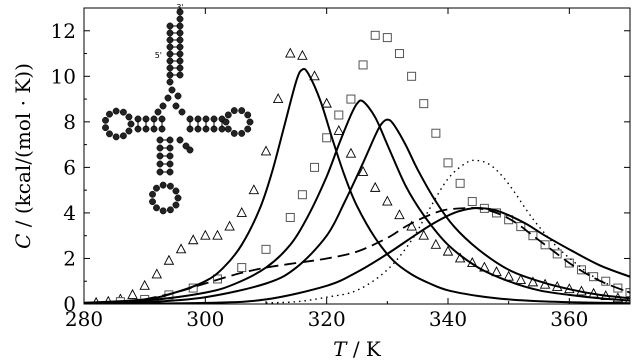 This screenshot has height=364, width=632. What do you see at coordinates (569, 319) in the screenshot?
I see `x-tick-label: 360` at bounding box center [569, 319].